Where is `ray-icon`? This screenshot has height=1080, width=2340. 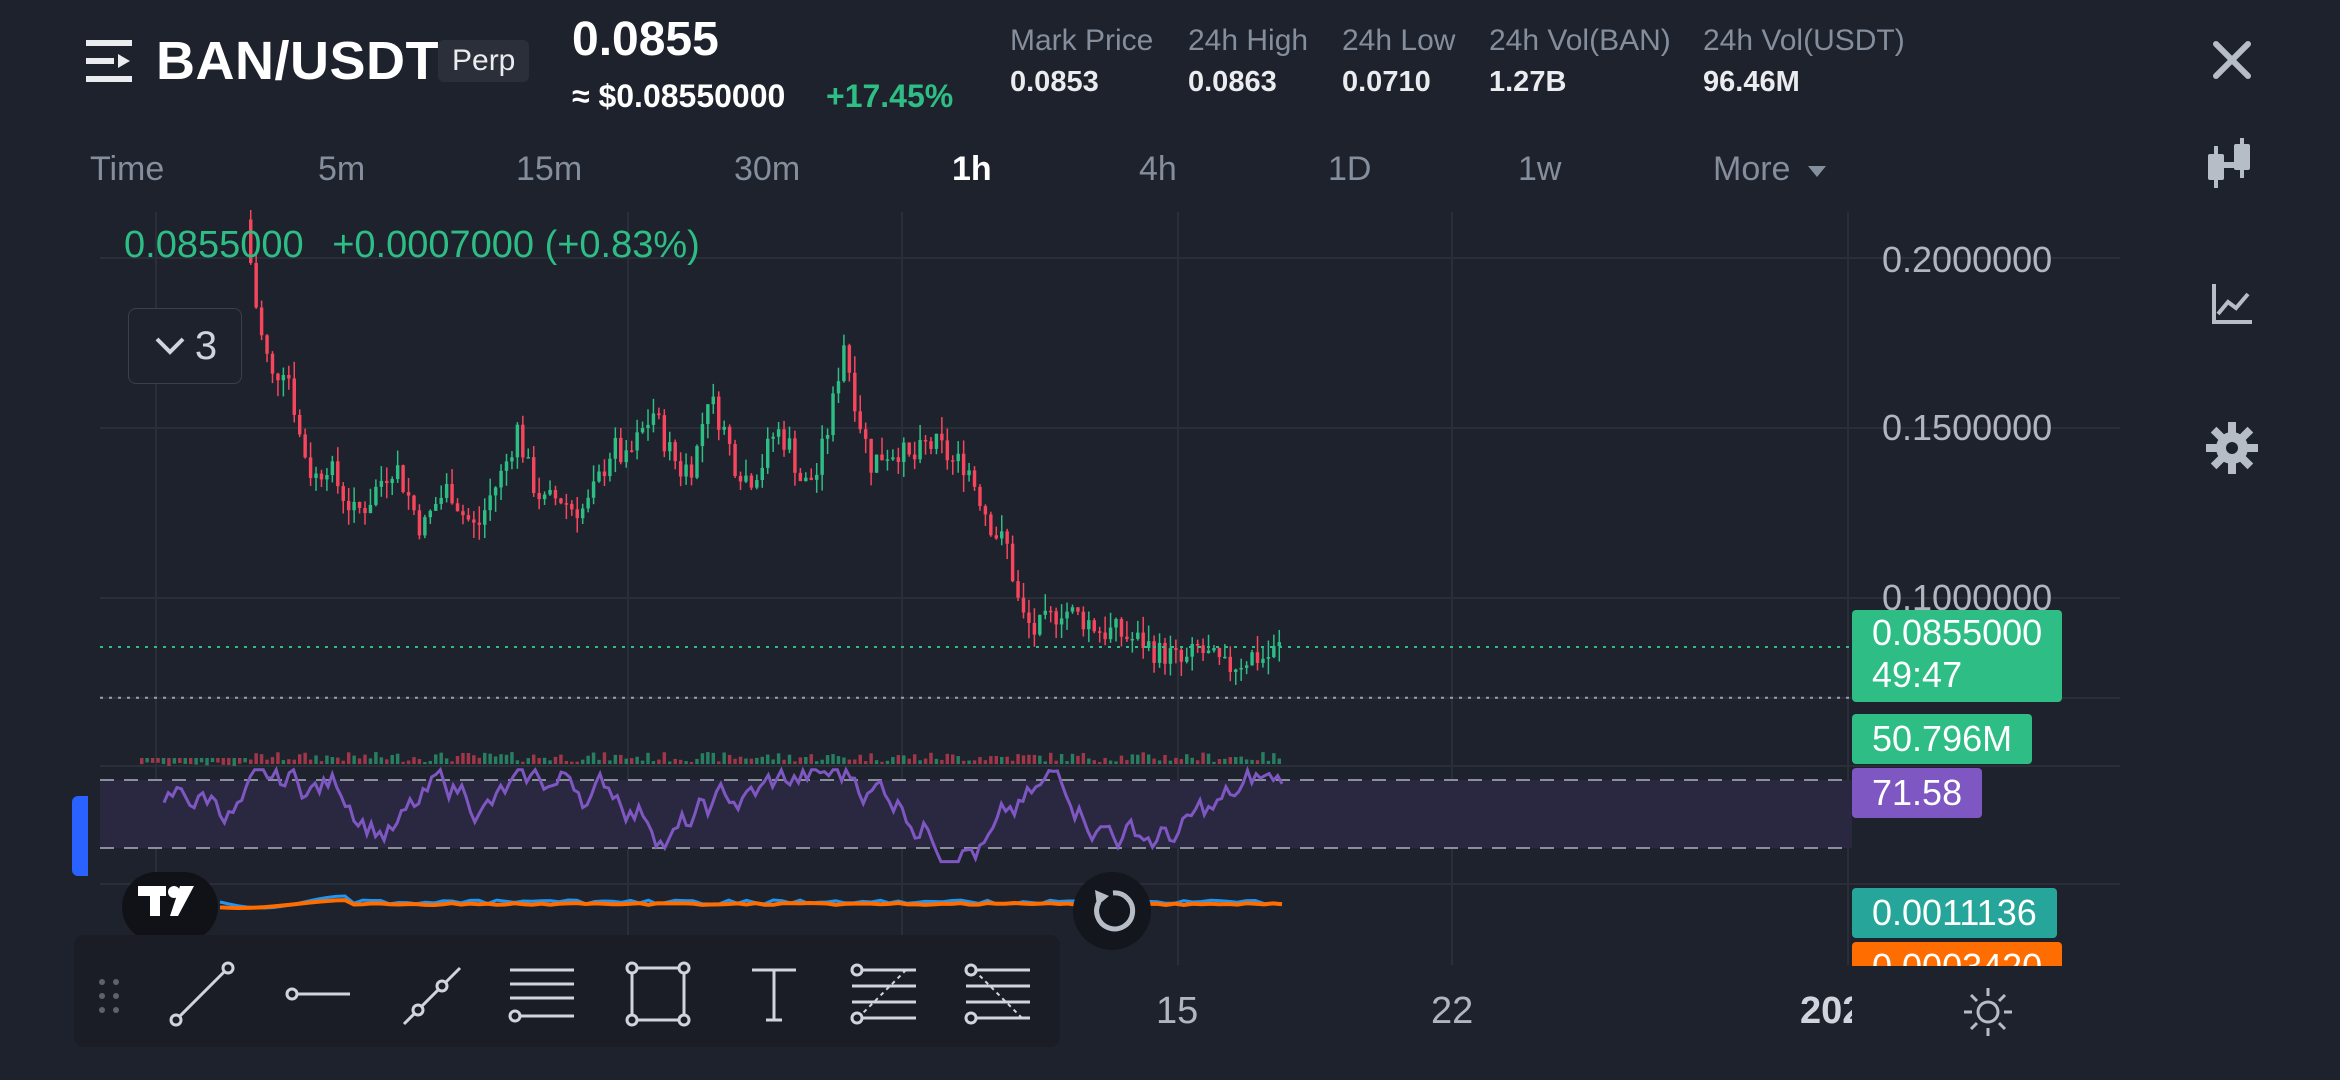
ray-icon is located at coordinates (430, 994).